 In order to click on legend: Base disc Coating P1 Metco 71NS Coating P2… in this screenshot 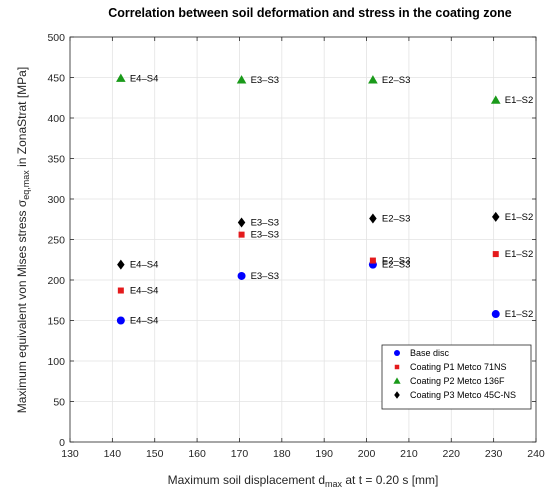, I will do `click(456, 377)`.